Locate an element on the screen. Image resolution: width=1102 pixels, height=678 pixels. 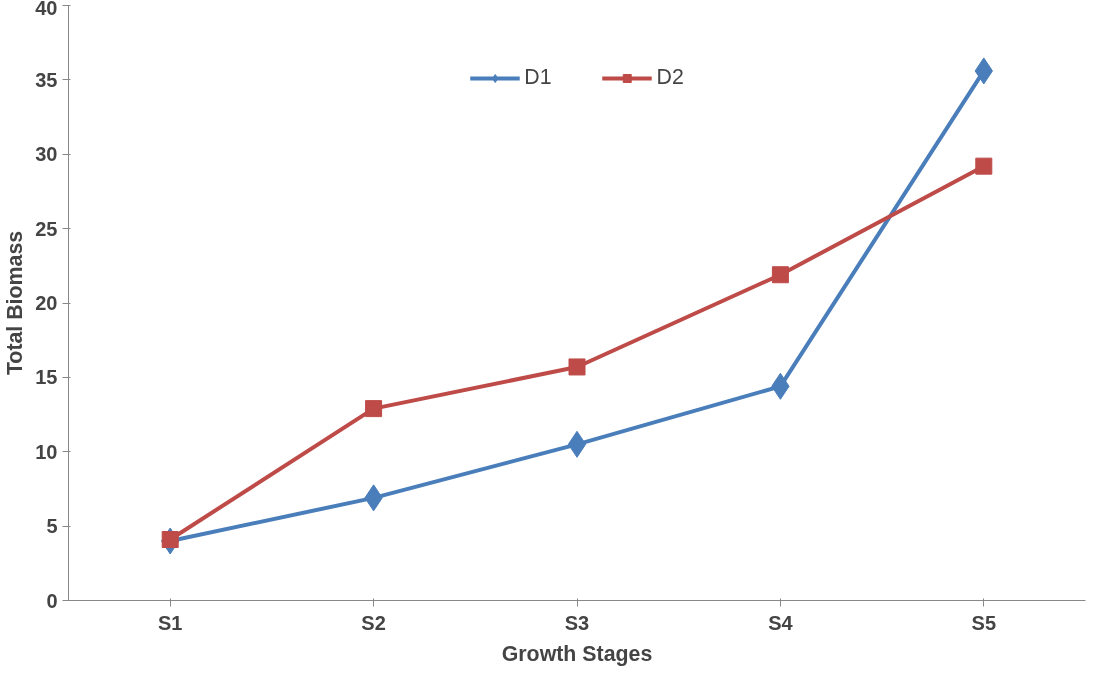
legend-label: D1 is located at coordinates (538, 77).